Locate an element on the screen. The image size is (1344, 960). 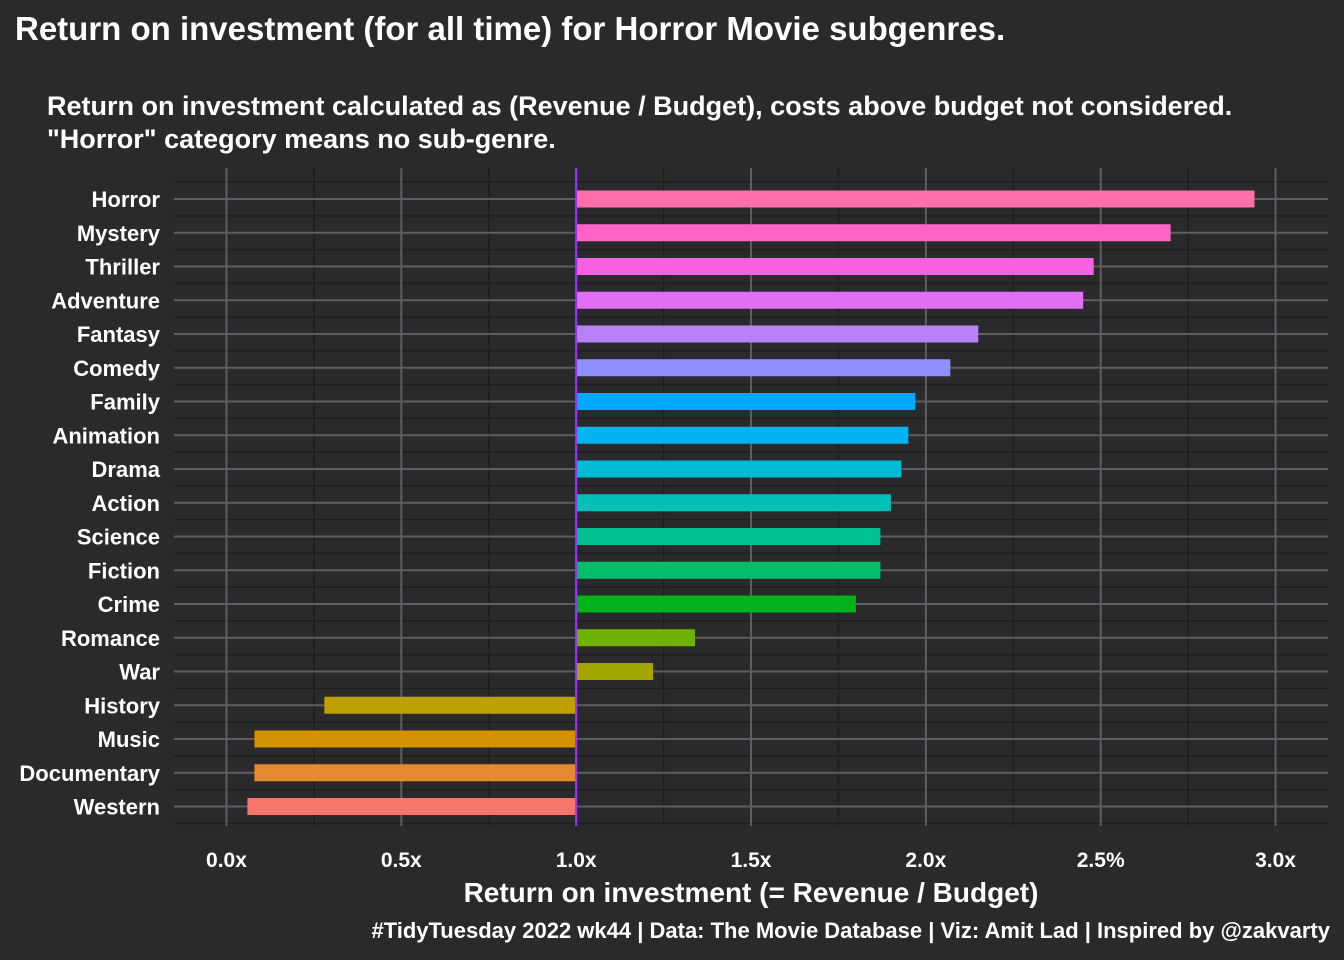
x-tick-label: 2.5% is located at coordinates (1101, 860).